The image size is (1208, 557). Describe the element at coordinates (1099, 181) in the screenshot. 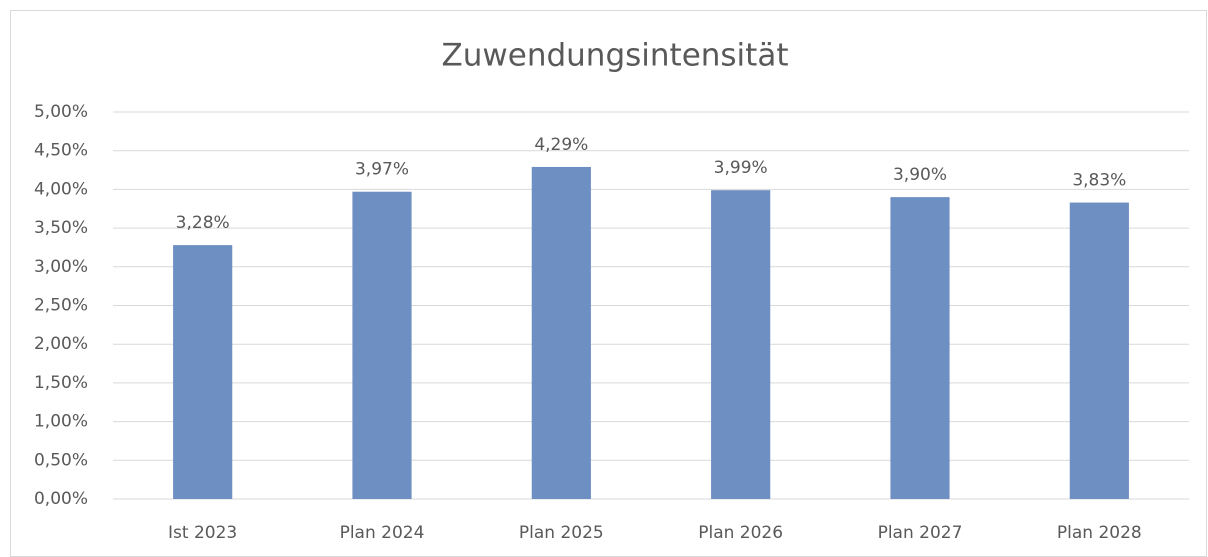

I see `data-label: 3,83%` at that location.